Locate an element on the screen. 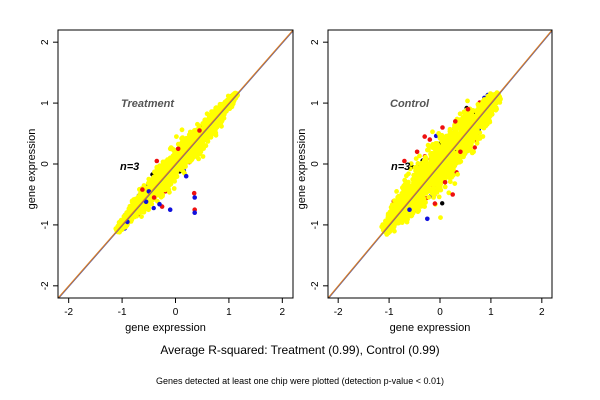  x-tick-label: -1 is located at coordinates (389, 312).